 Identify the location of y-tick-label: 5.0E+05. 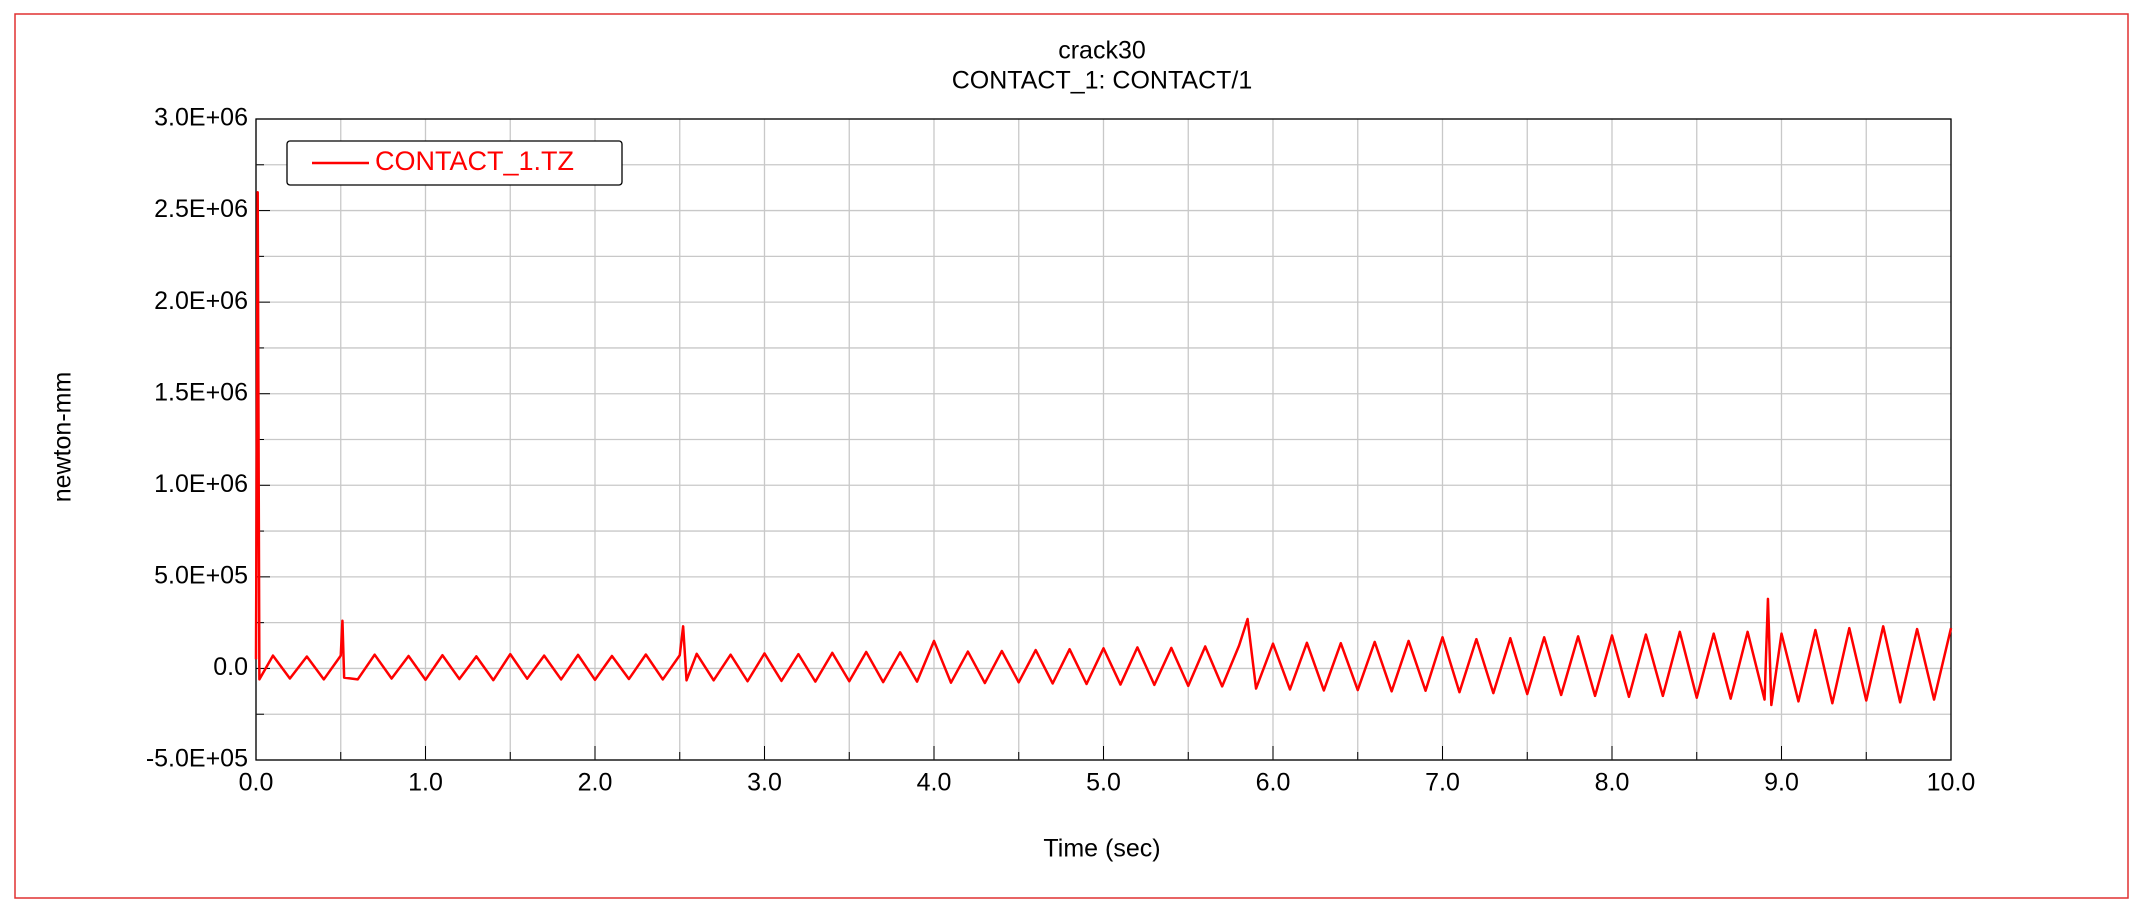
(201, 575).